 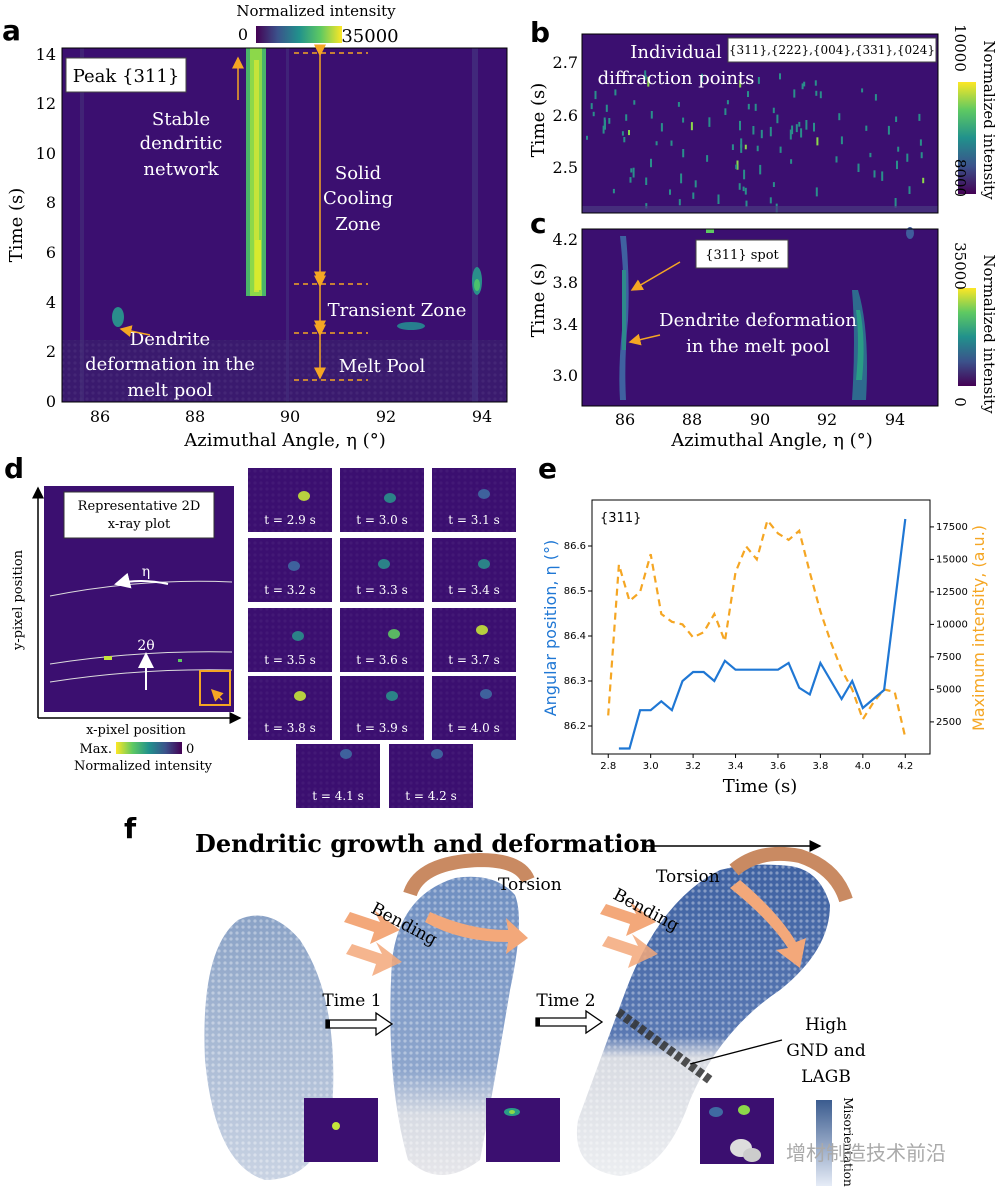 I want to click on panel-e-xlabel: Time (s), so click(x=760, y=786).